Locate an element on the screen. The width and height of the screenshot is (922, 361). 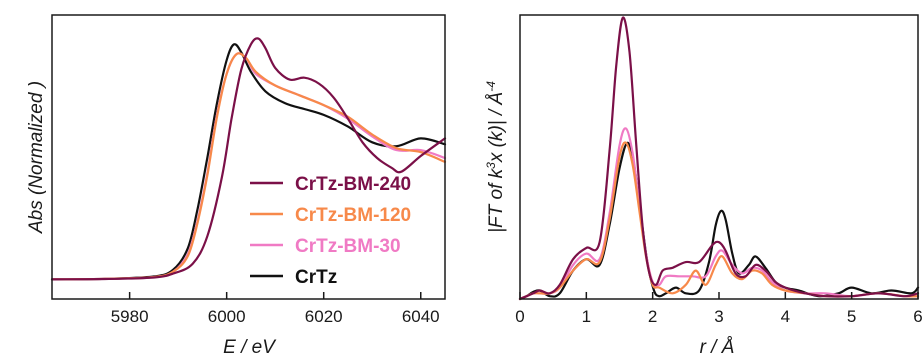
xanes-x-ticks: 5980 6000 6020 6040 is located at coordinates (275, 309).